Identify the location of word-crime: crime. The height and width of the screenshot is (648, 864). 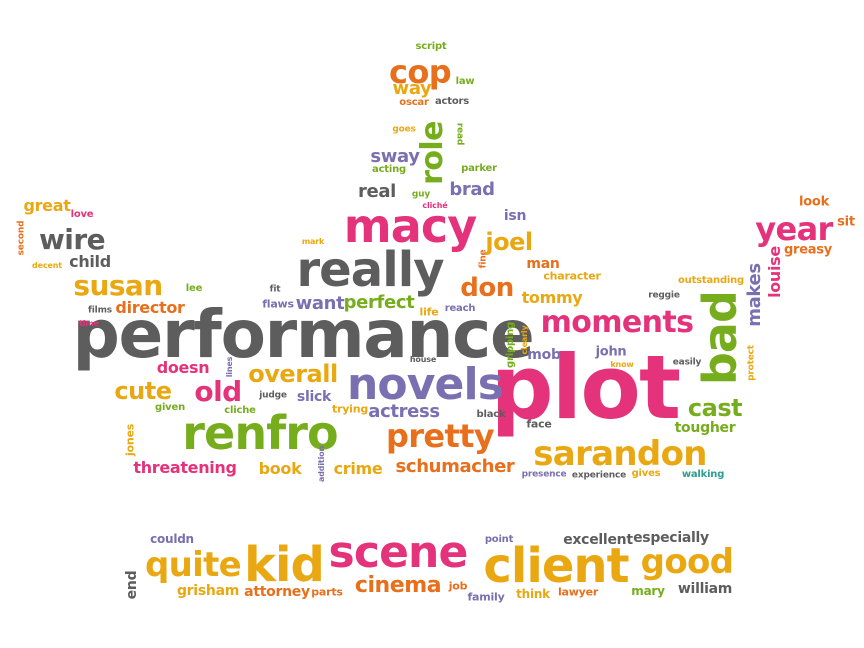
(358, 468).